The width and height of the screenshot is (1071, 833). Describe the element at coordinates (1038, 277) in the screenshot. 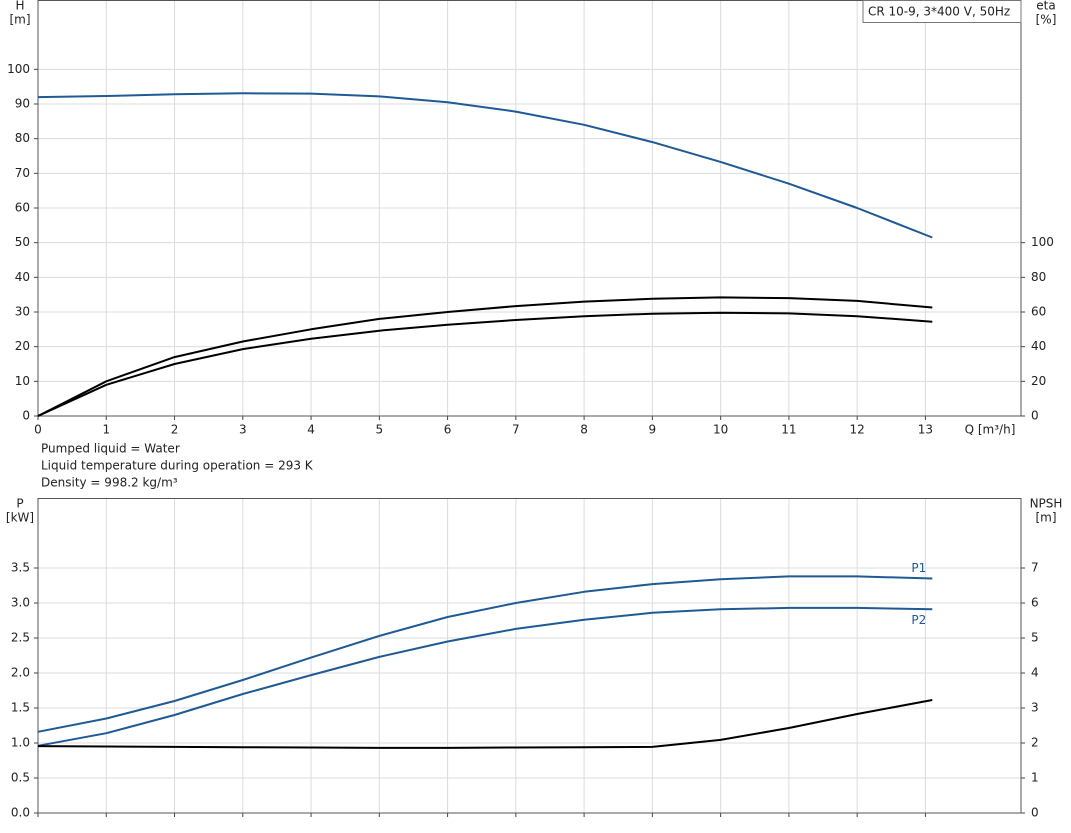

I see `y2-tick-label: 80` at that location.